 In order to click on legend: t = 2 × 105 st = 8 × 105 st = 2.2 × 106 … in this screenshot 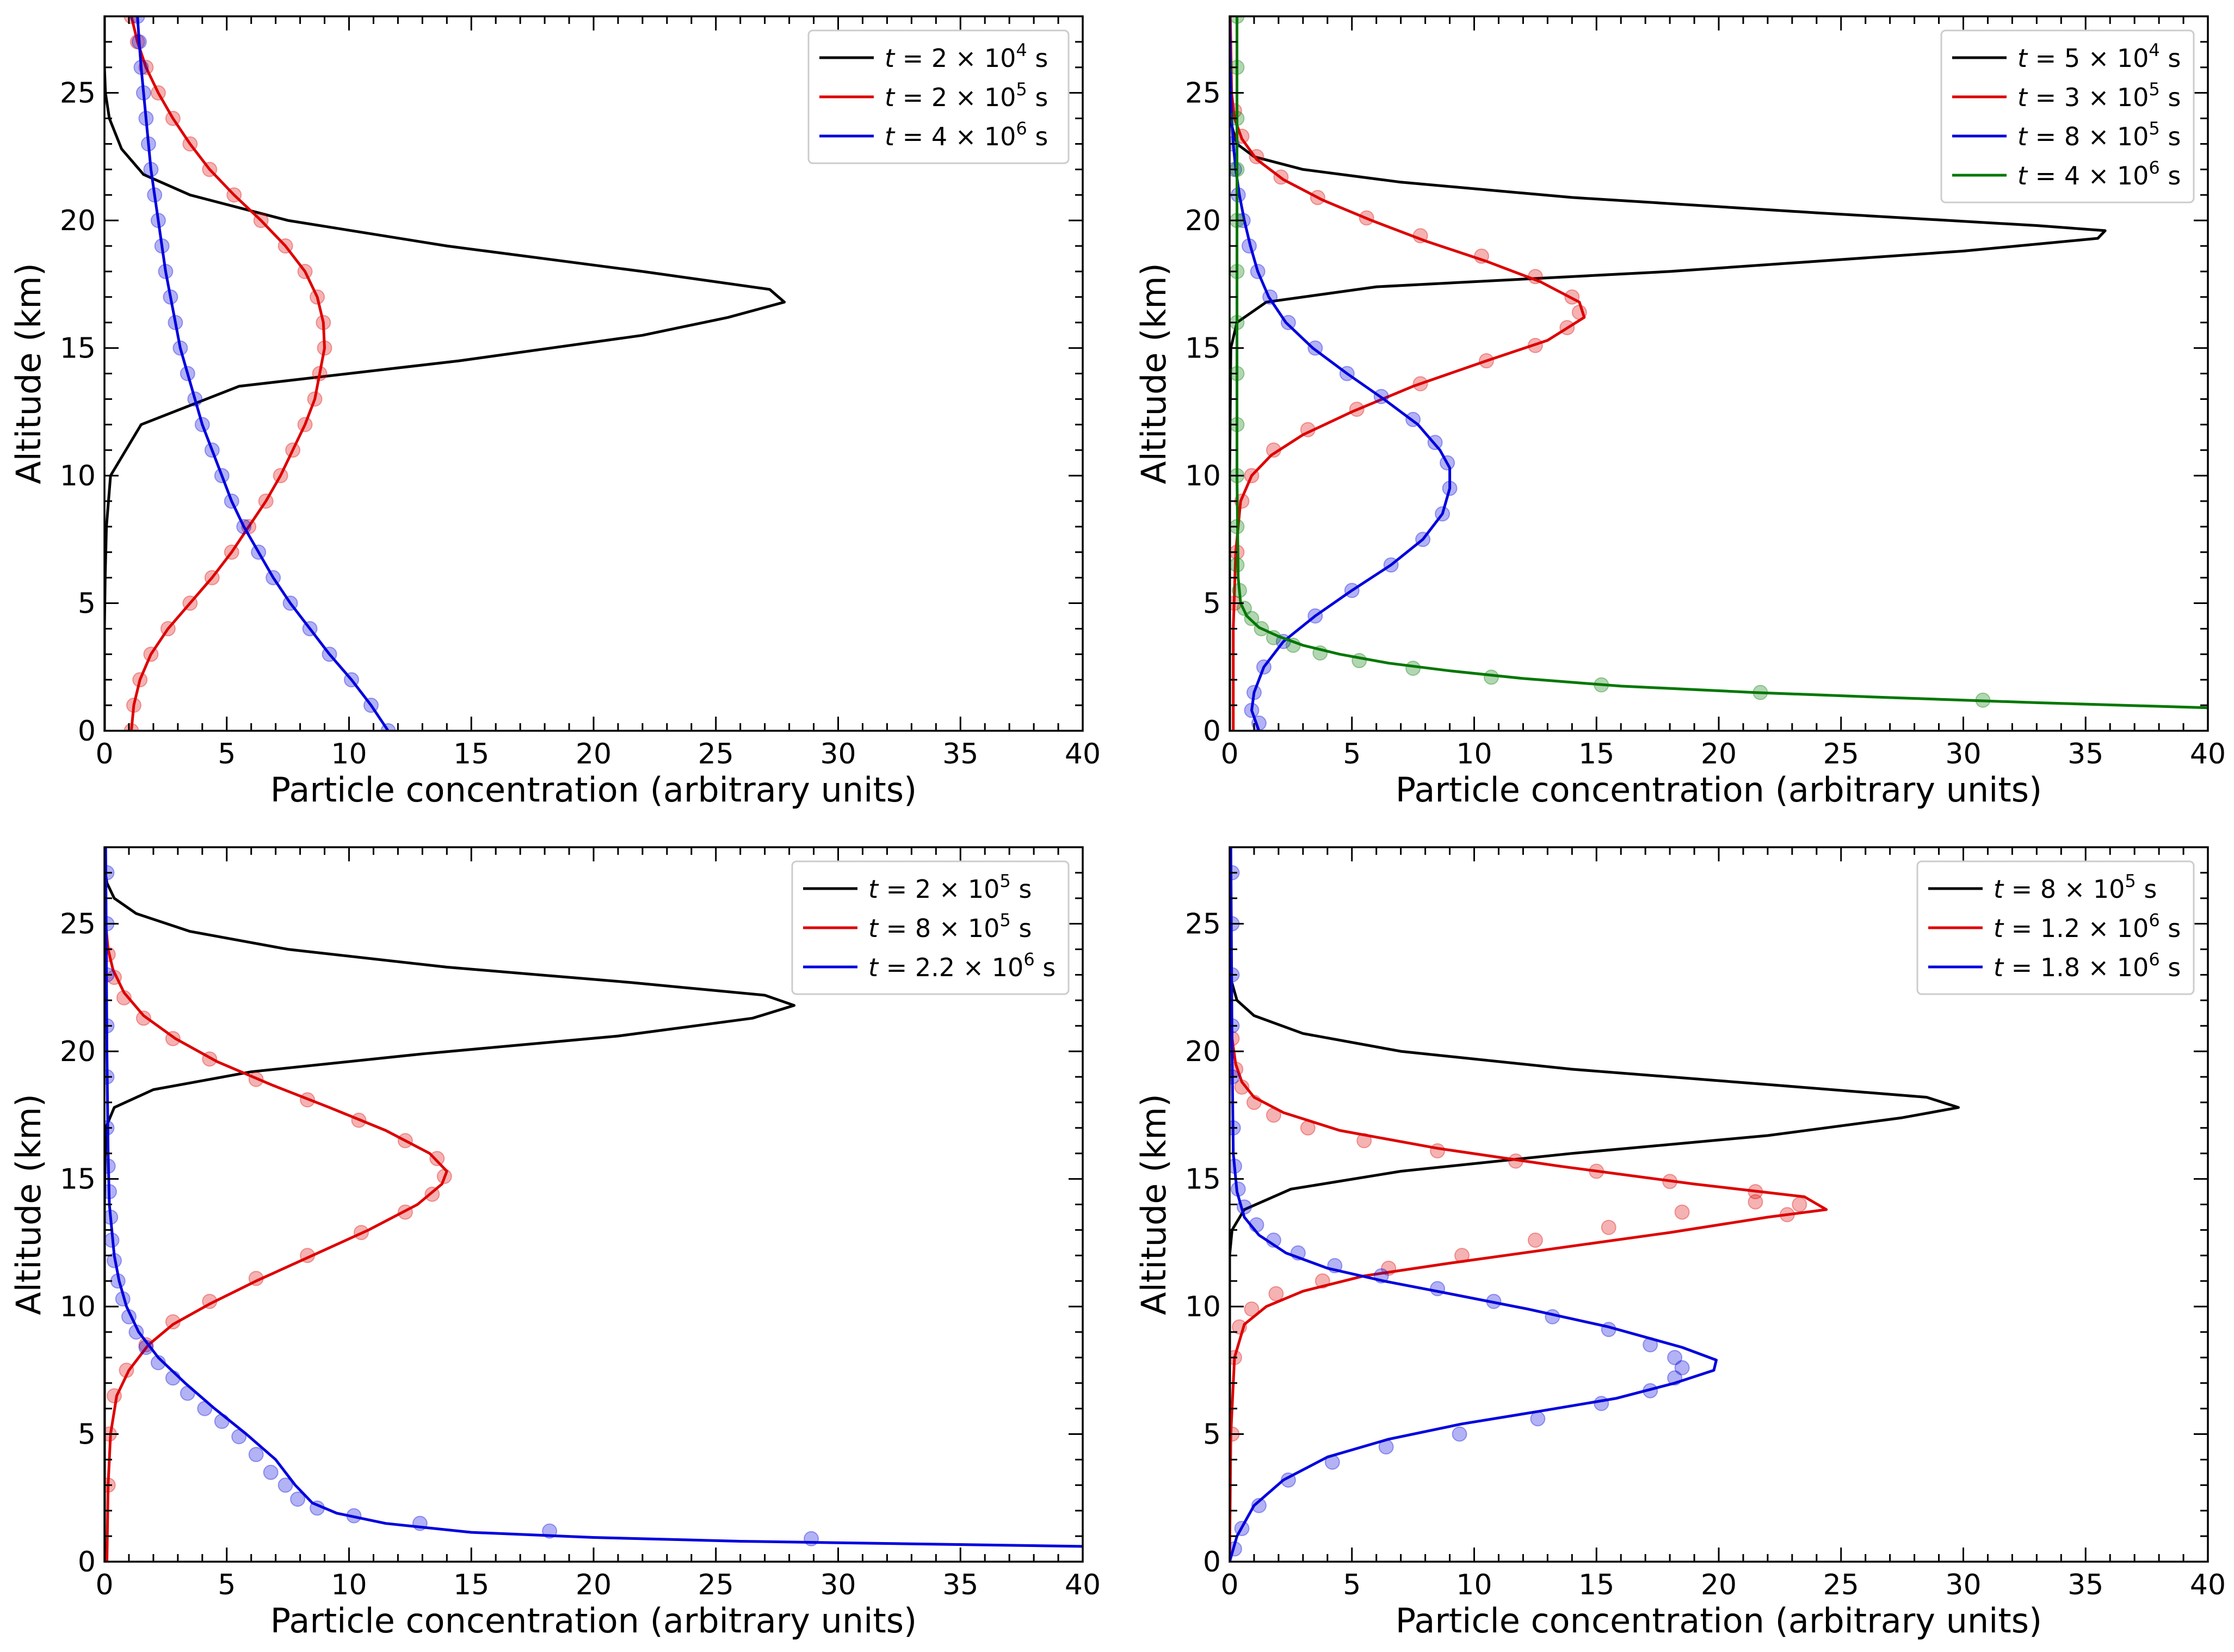, I will do `click(930, 928)`.